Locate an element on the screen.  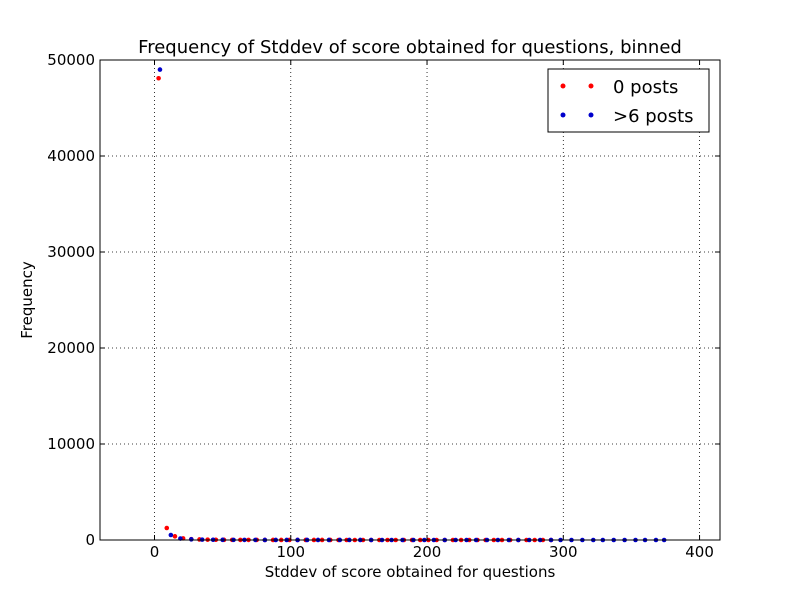
y-tick-label: 30000 is located at coordinates (71, 252).